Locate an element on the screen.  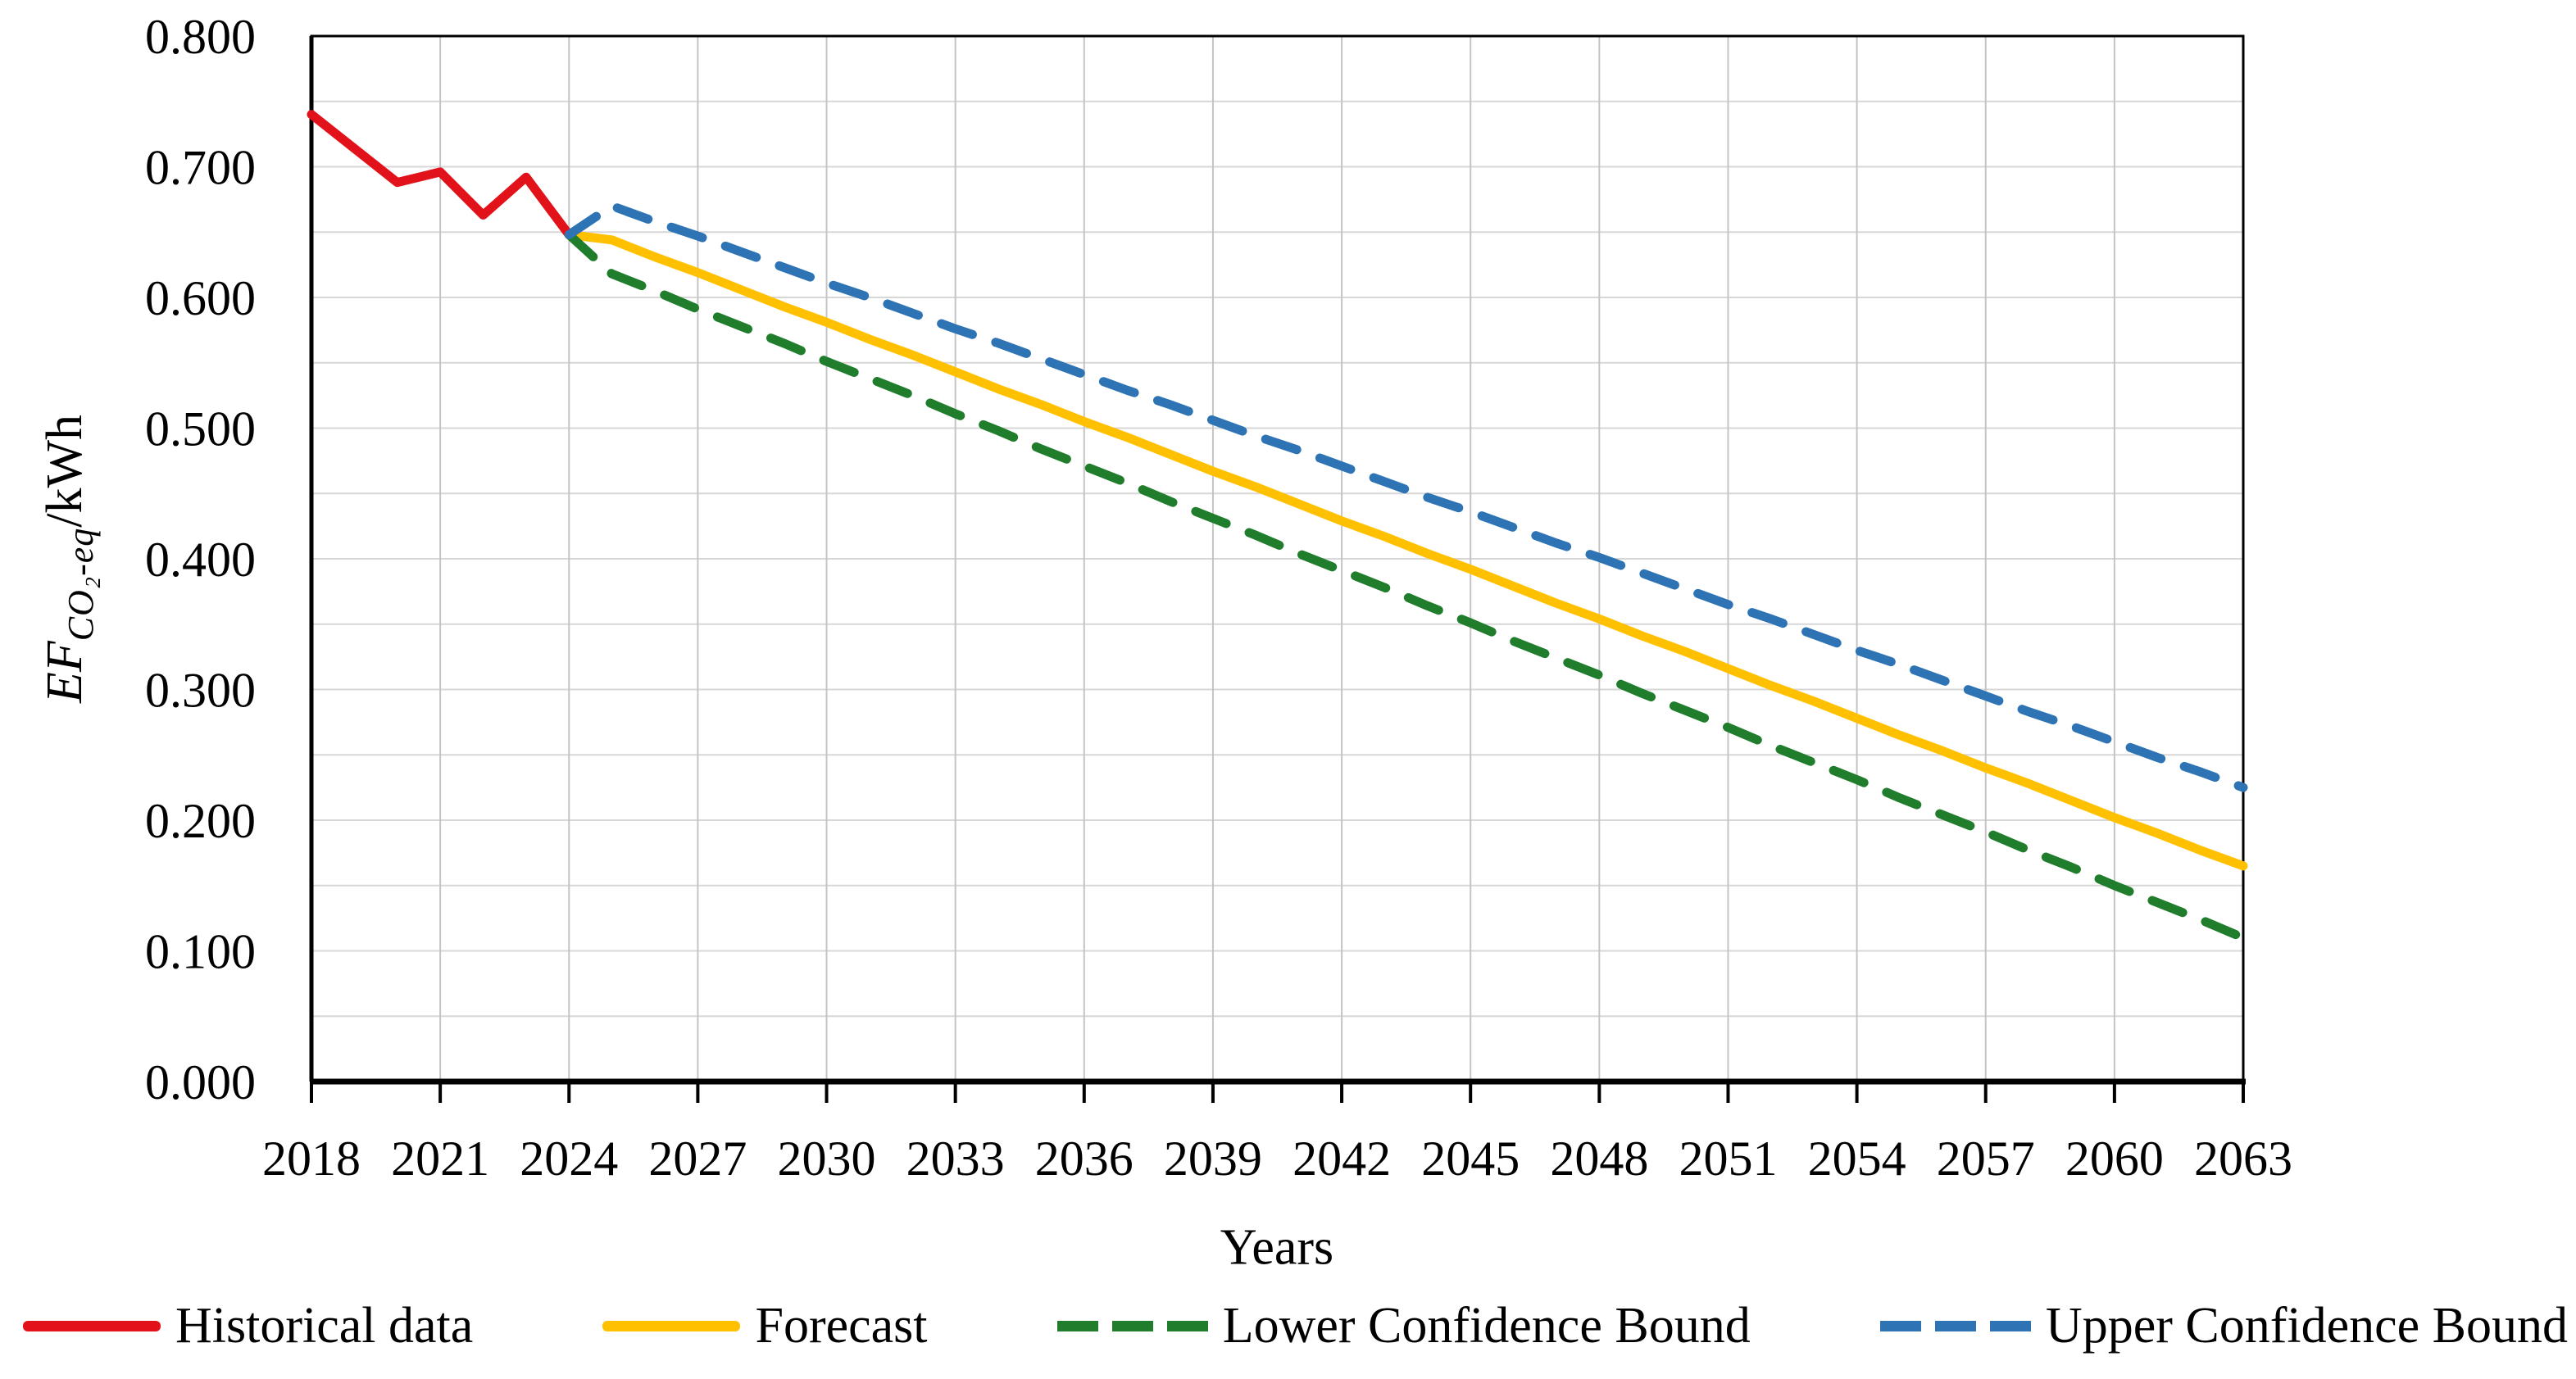
y-axis-title-ef: EF is located at coordinates (65, 672).